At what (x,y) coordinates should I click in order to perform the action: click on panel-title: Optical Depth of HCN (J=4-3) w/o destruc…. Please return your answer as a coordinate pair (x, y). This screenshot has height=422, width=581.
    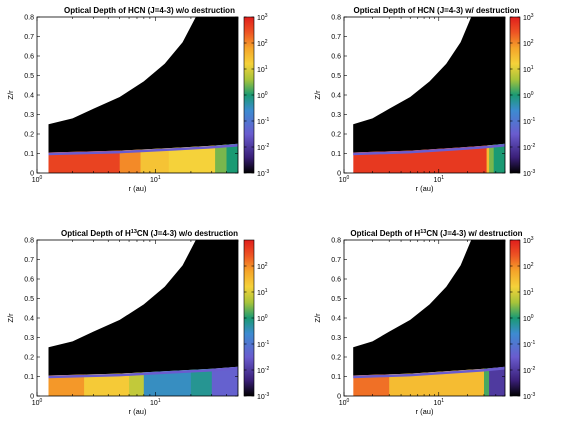
    Looking at the image, I should click on (149, 10).